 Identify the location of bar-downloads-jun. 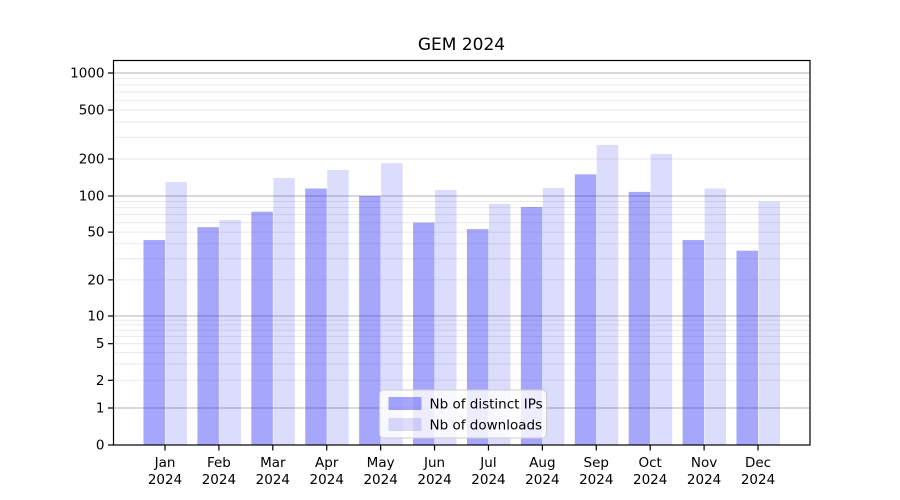
(446, 317).